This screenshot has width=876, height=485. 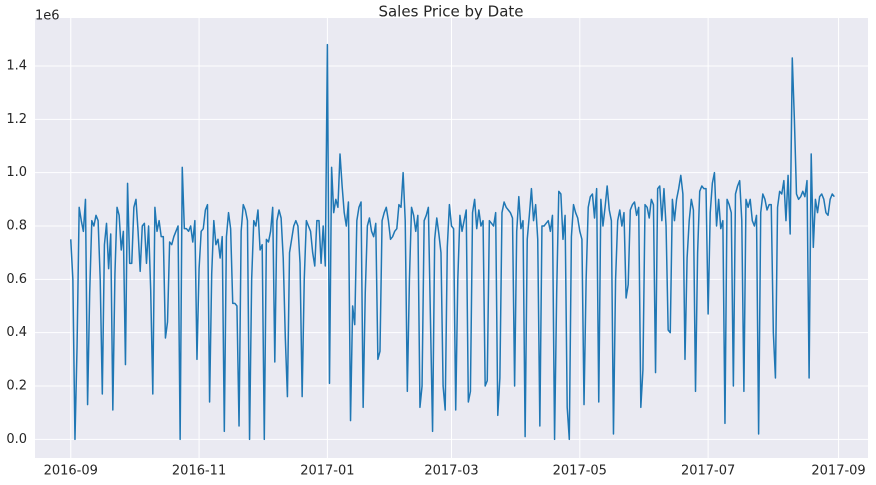 I want to click on x-tick-label: 2016-11, so click(x=199, y=471).